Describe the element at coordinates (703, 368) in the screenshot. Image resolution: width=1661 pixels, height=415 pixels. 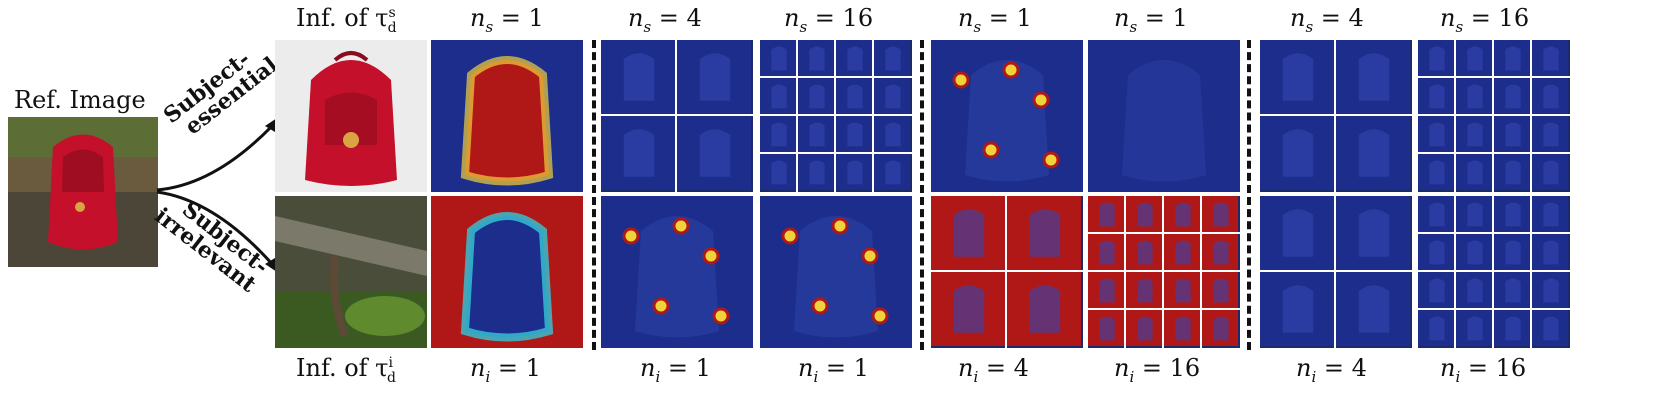
I see `bottom-label-2-val: 1` at that location.